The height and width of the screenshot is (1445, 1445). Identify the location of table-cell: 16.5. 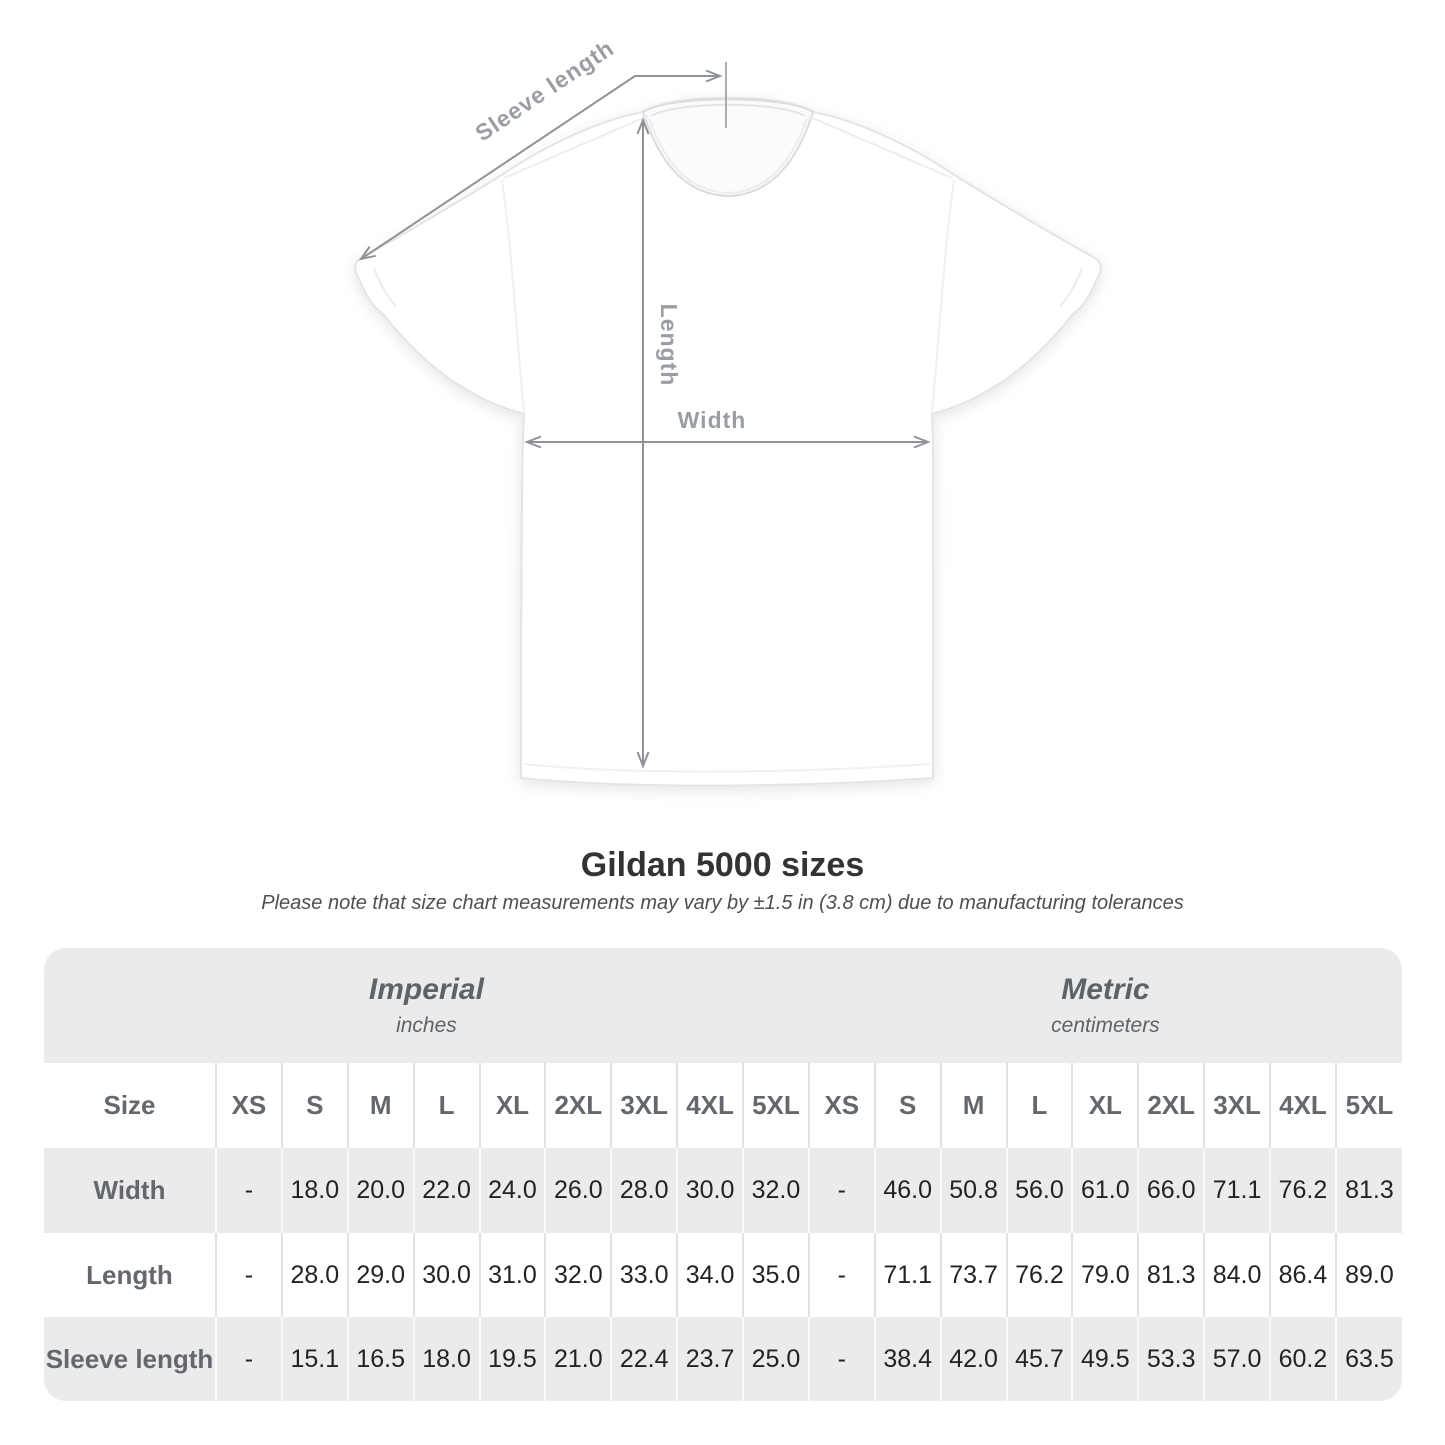
(380, 1359).